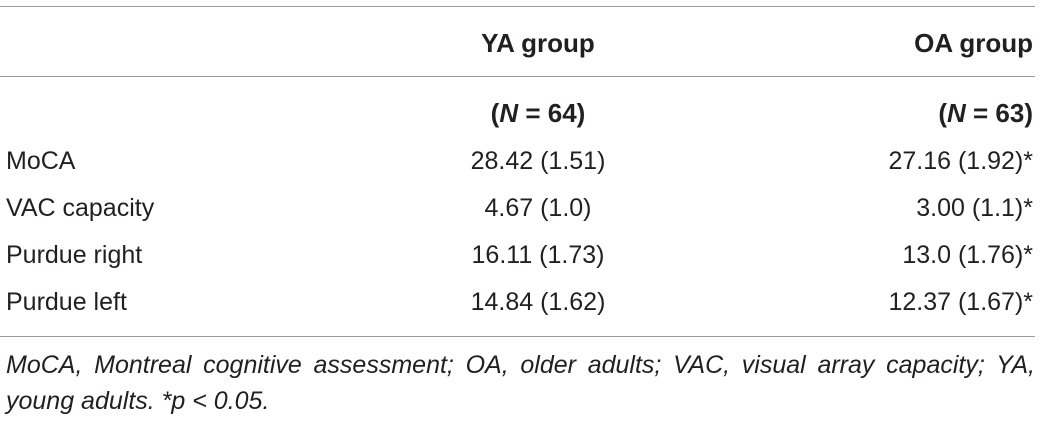 The image size is (1041, 423). Describe the element at coordinates (517, 76) in the screenshot. I see `header-rule` at that location.